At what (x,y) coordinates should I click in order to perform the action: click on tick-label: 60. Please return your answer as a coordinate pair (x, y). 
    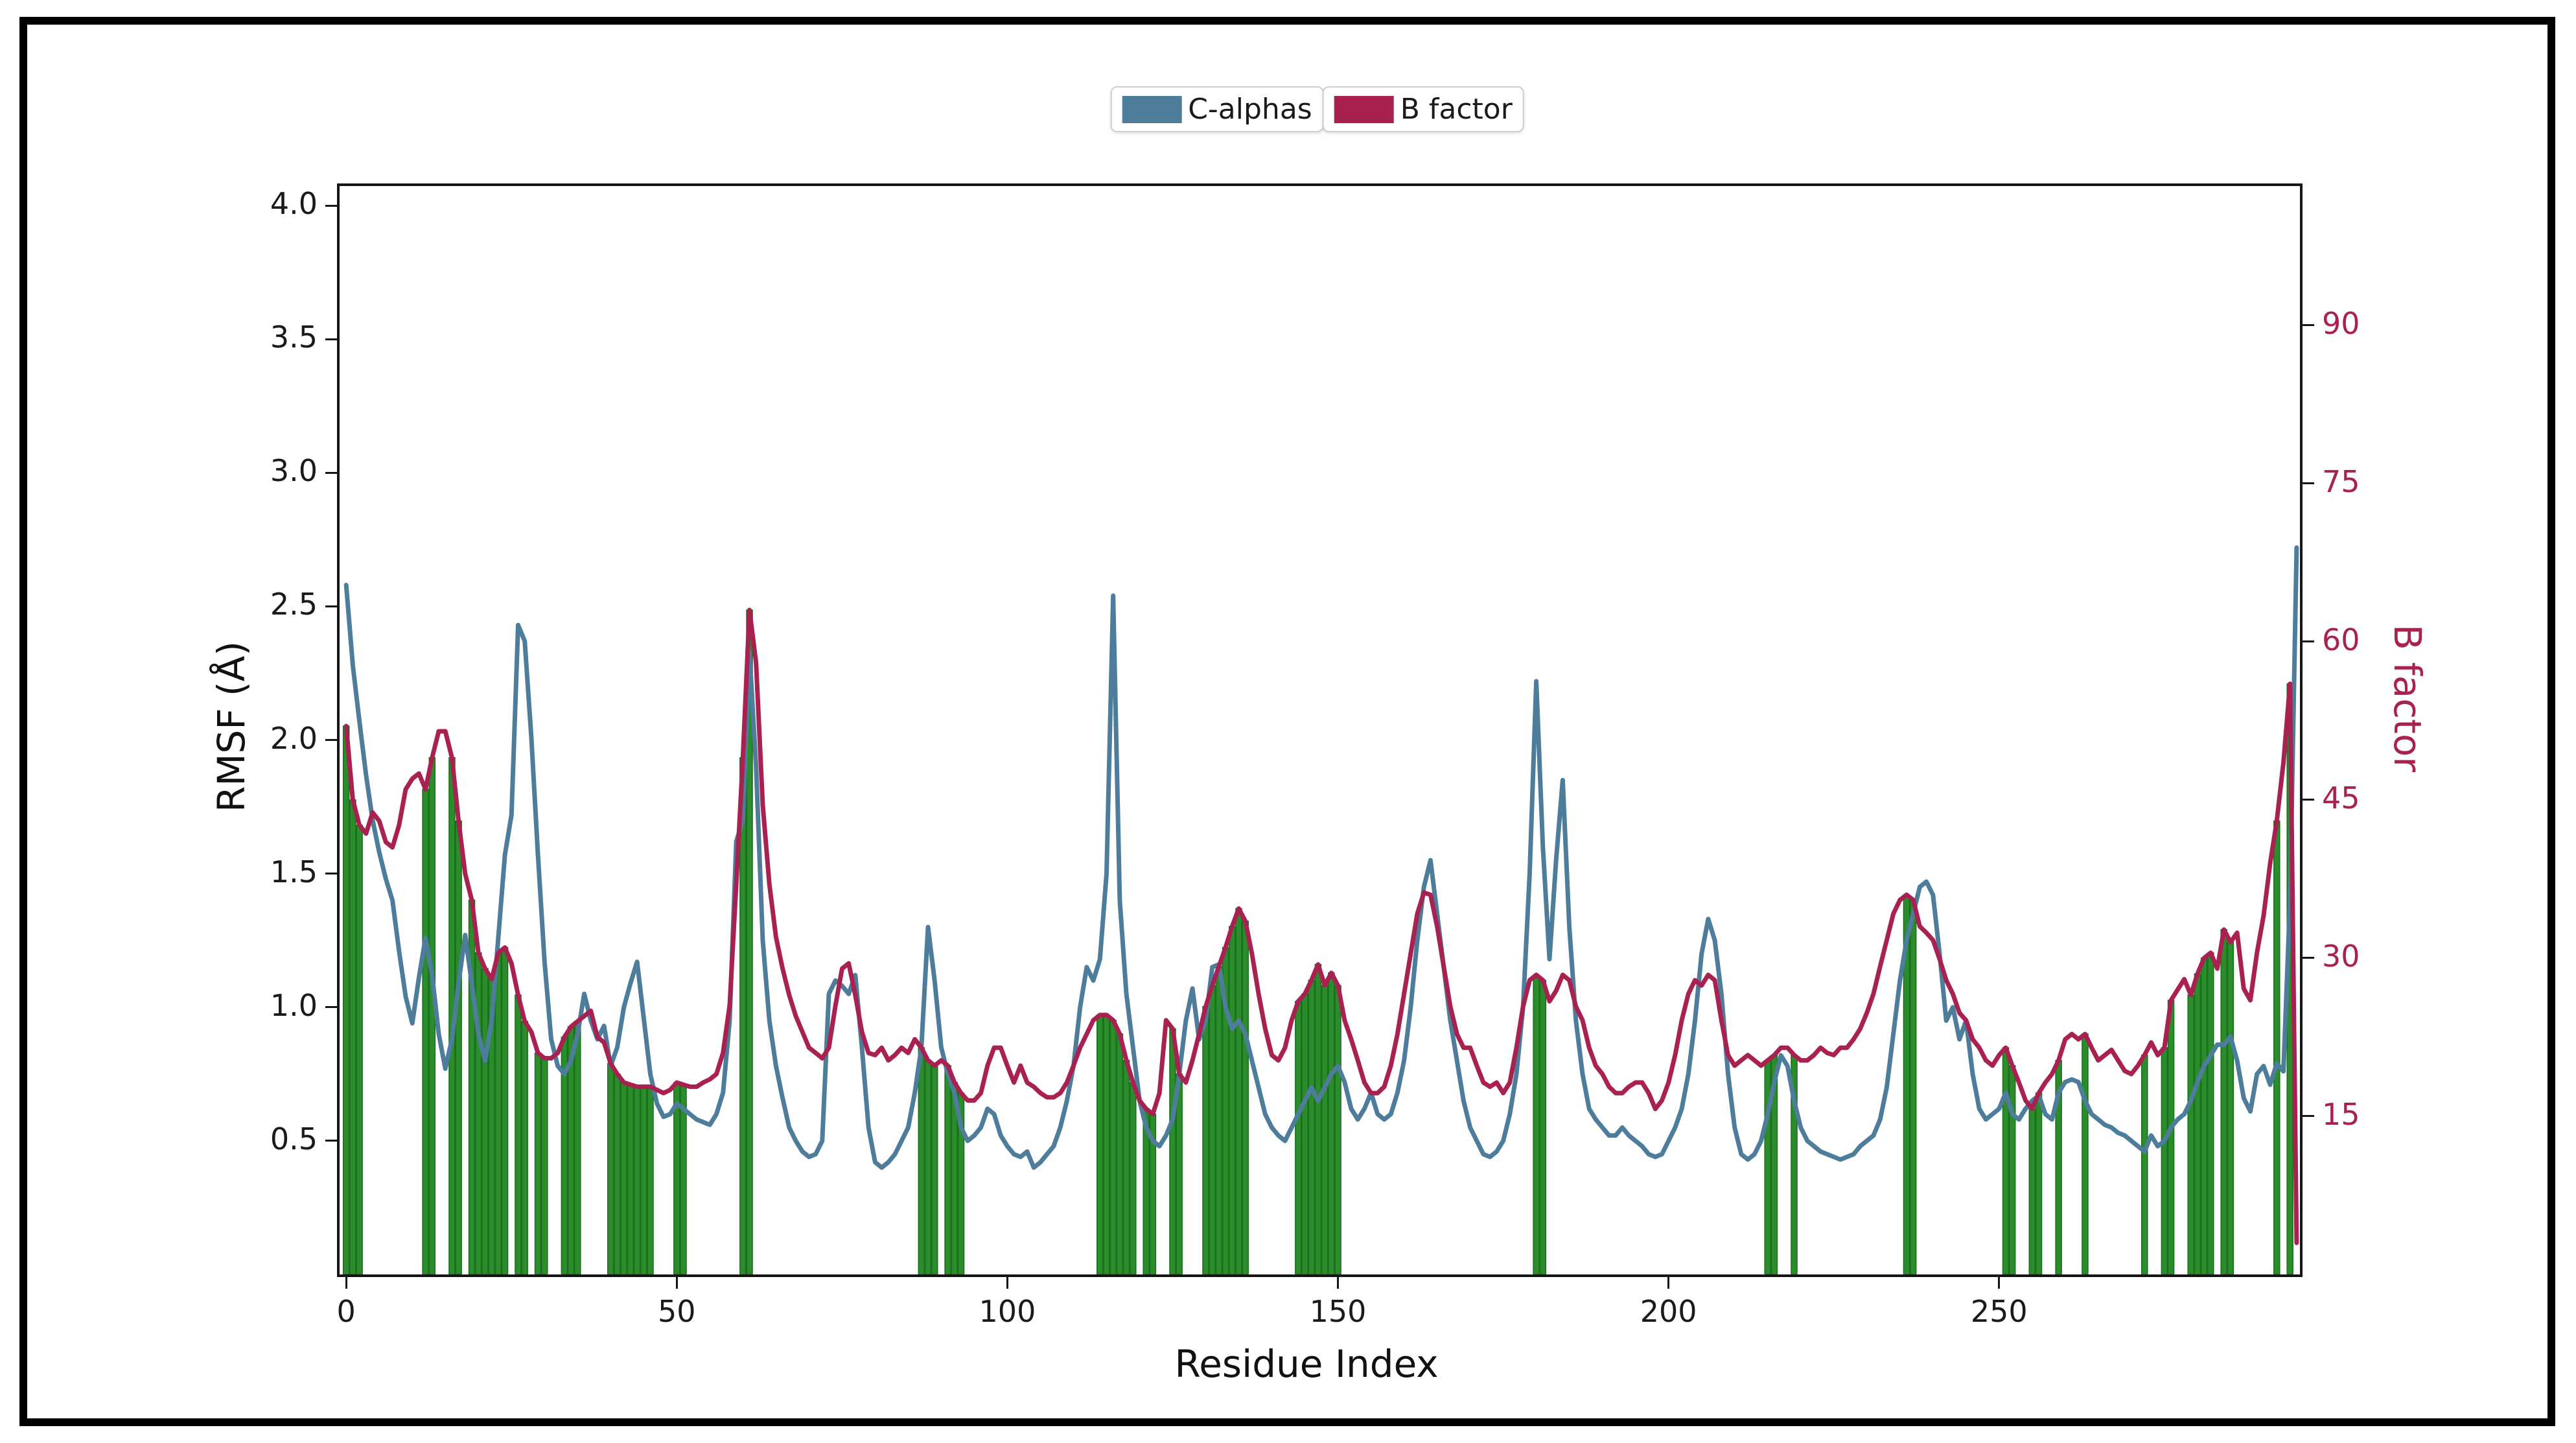
    Looking at the image, I should click on (2341, 639).